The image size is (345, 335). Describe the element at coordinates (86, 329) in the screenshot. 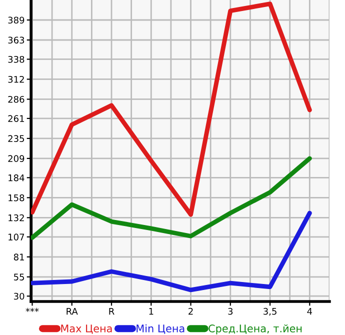

I see `legend-label: Max Цена` at that location.